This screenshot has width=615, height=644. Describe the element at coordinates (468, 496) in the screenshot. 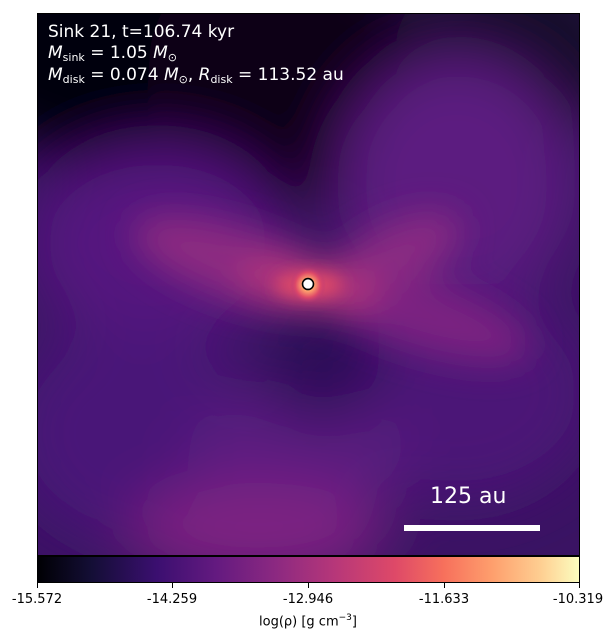

I see `scale-bar-label: 125 au` at that location.